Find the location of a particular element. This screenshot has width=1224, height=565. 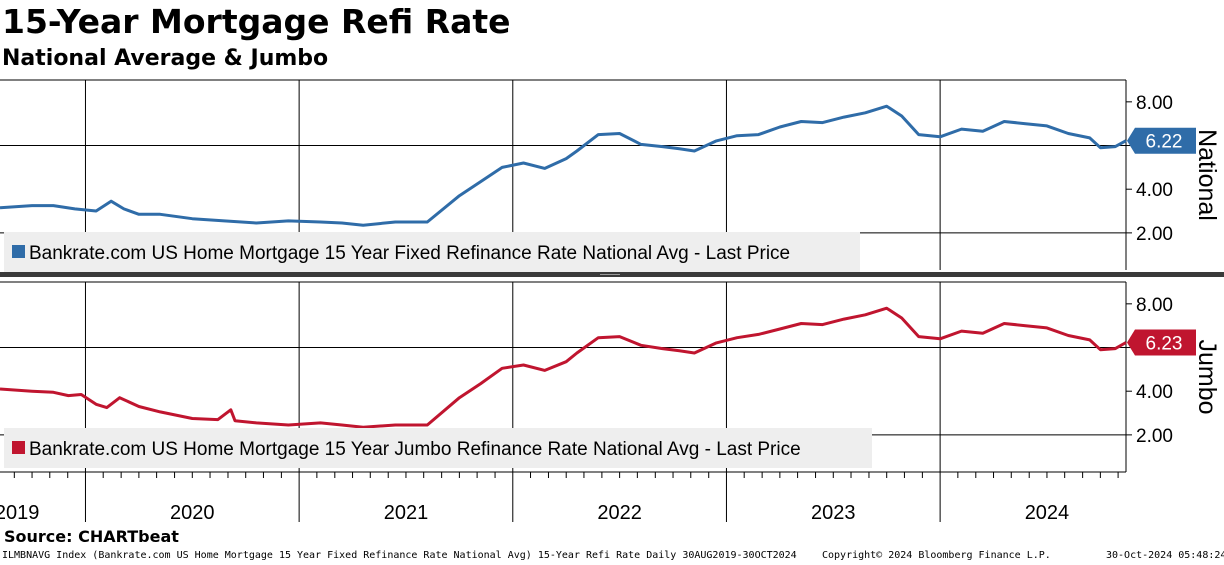

bottom-legend-swatch is located at coordinates (18, 447).